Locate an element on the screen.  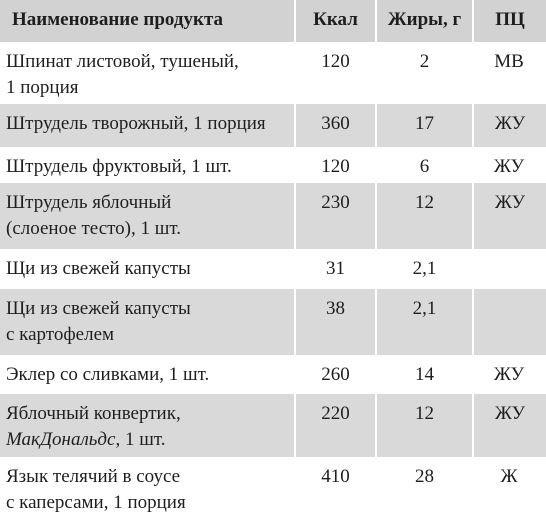
brand-name: МакДональдс is located at coordinates (61, 439).